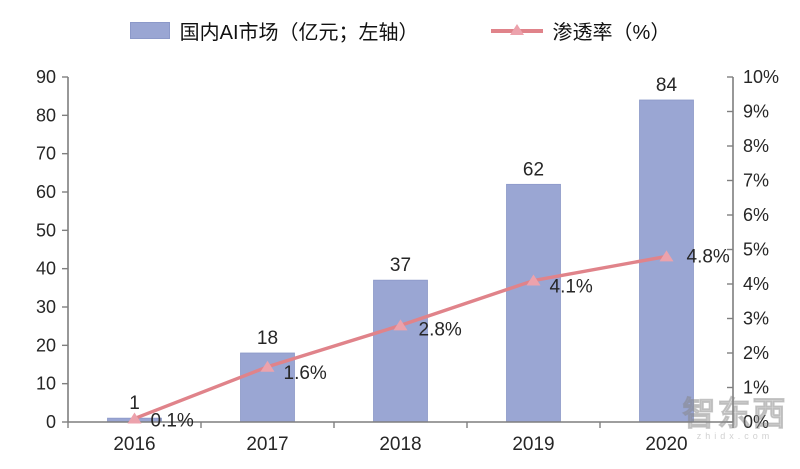 This screenshot has width=800, height=469. I want to click on left-axis-tick-label: 50, so click(46, 230).